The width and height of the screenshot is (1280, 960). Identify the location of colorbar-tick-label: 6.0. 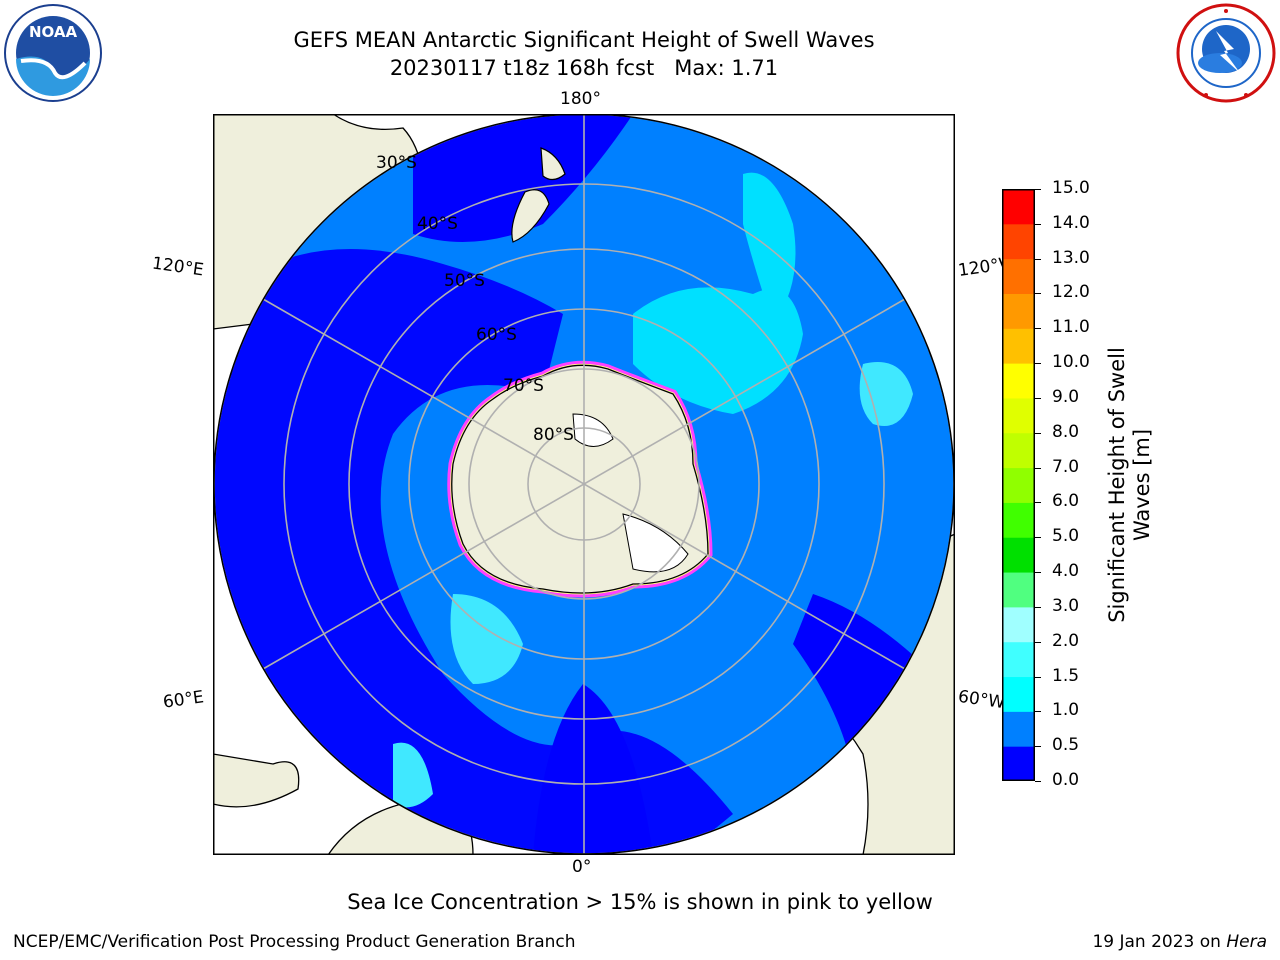
(1066, 501).